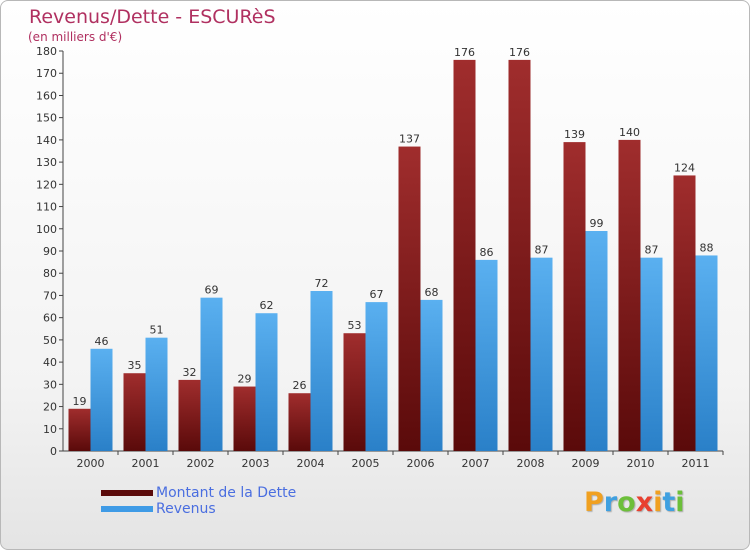 This screenshot has height=550, width=750. What do you see at coordinates (201, 463) in the screenshot?
I see `x-tick-label: 2002` at bounding box center [201, 463].